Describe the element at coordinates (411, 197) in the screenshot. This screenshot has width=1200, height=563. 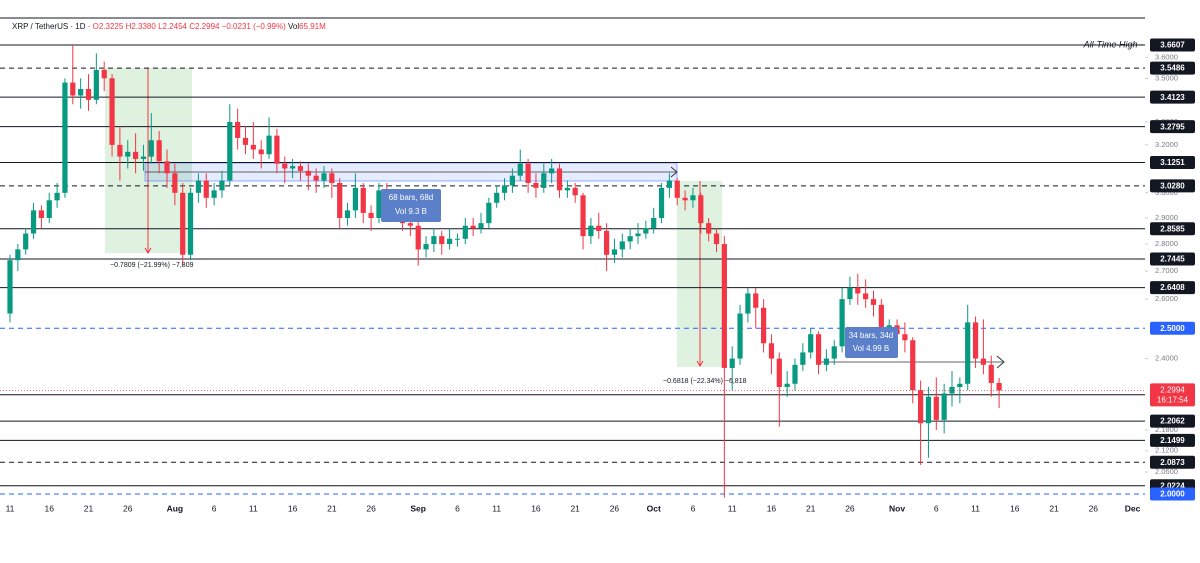
I see `range-label: 68 bars, 68d` at that location.